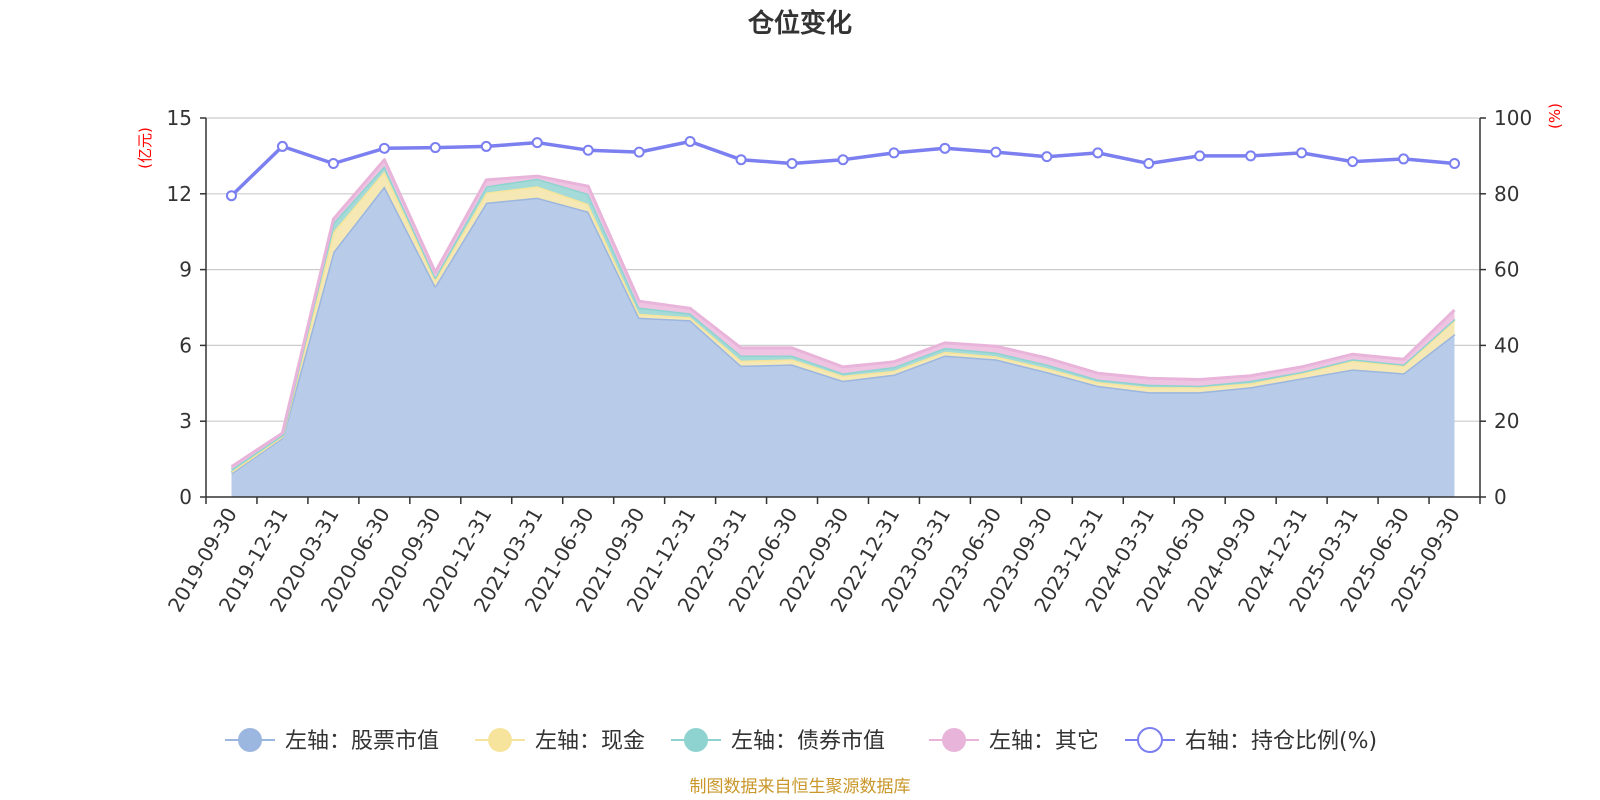 Image resolution: width=1600 pixels, height=800 pixels. Describe the element at coordinates (1506, 194) in the screenshot. I see `right-tick-label: 80` at that location.